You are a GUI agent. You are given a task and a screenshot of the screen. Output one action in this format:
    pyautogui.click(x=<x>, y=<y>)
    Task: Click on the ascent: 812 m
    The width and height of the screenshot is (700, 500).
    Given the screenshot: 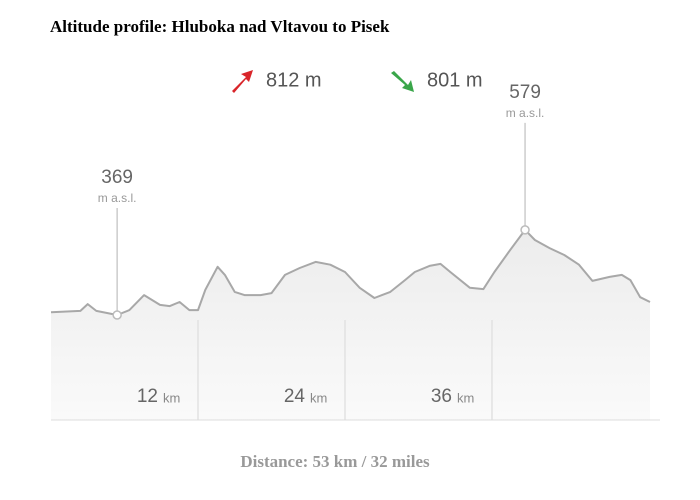 What is the action you would take?
    pyautogui.click(x=294, y=80)
    